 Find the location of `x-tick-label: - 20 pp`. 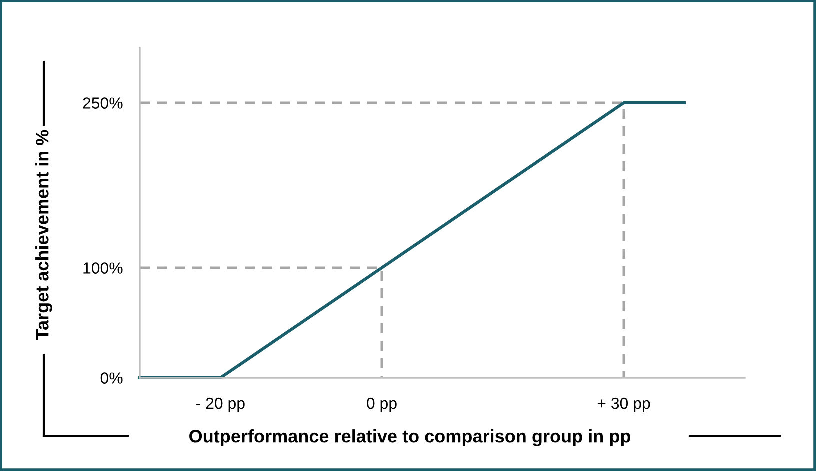

x-tick-label: - 20 pp is located at coordinates (220, 405).